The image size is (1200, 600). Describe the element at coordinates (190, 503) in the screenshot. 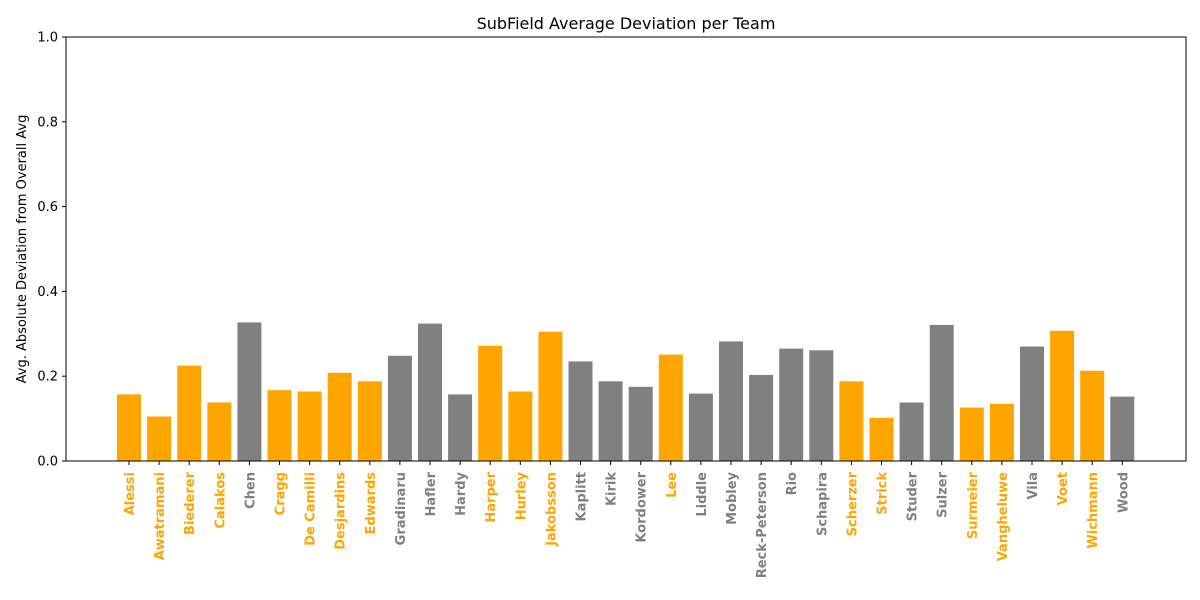

I see `x-tick-label: Biederer` at that location.